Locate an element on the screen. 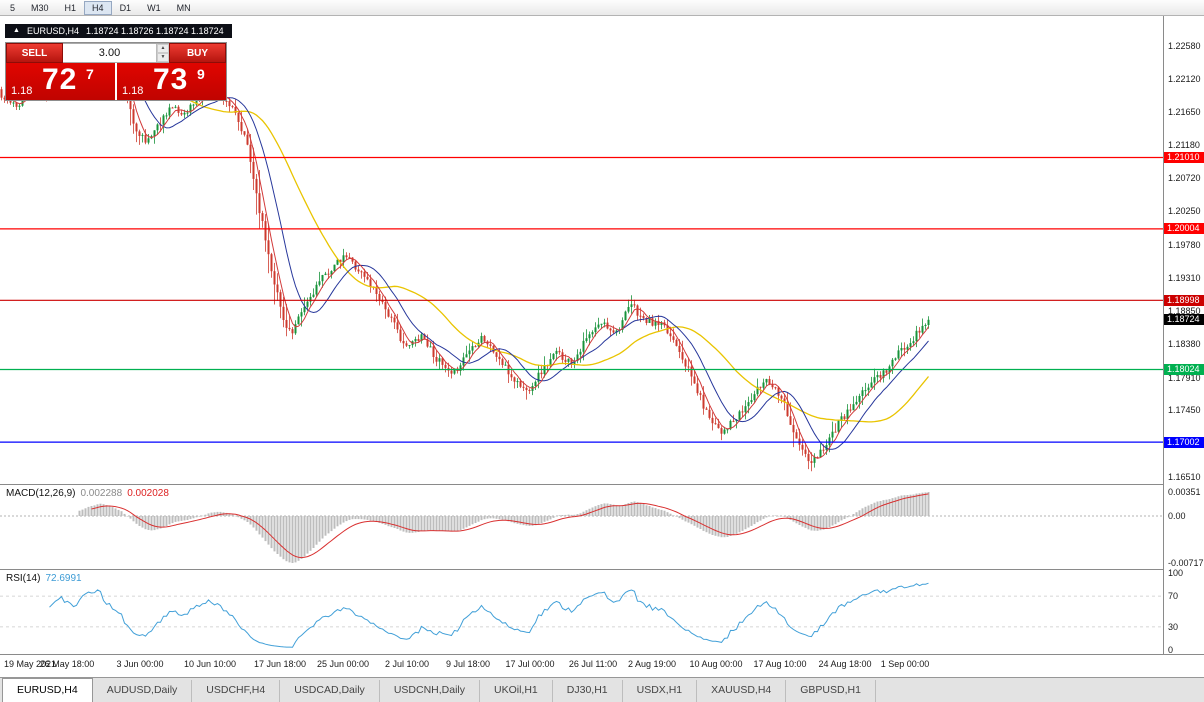 The width and height of the screenshot is (1204, 702). buy-price-display: 1.18 73 9 is located at coordinates (171, 81).